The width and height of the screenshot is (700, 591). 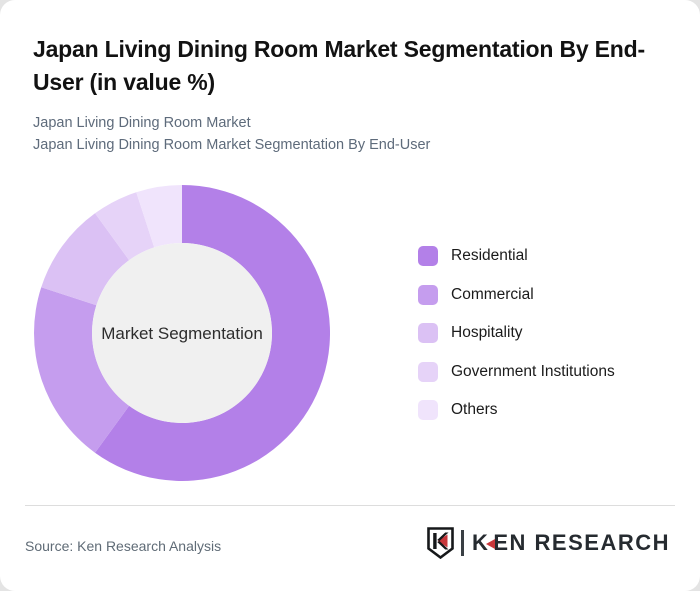 What do you see at coordinates (533, 371) in the screenshot?
I see `legend-label-government-institutions: Government Institutions` at bounding box center [533, 371].